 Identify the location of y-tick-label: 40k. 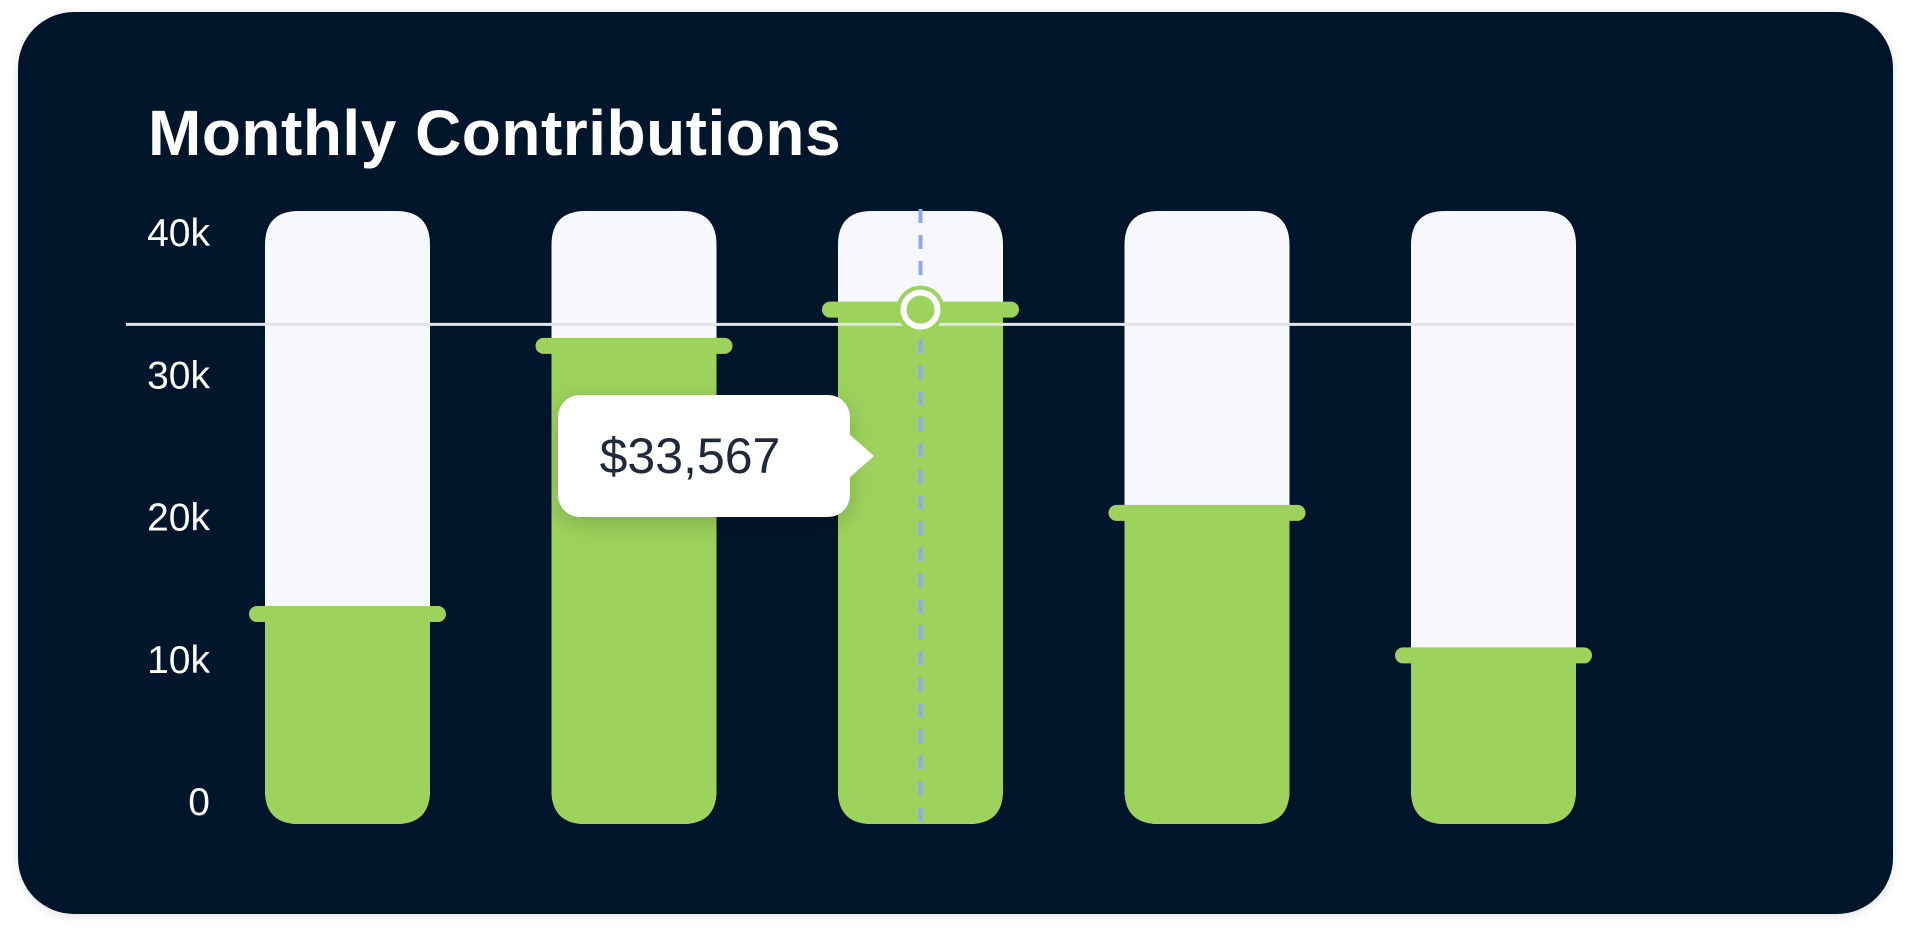
(178, 233).